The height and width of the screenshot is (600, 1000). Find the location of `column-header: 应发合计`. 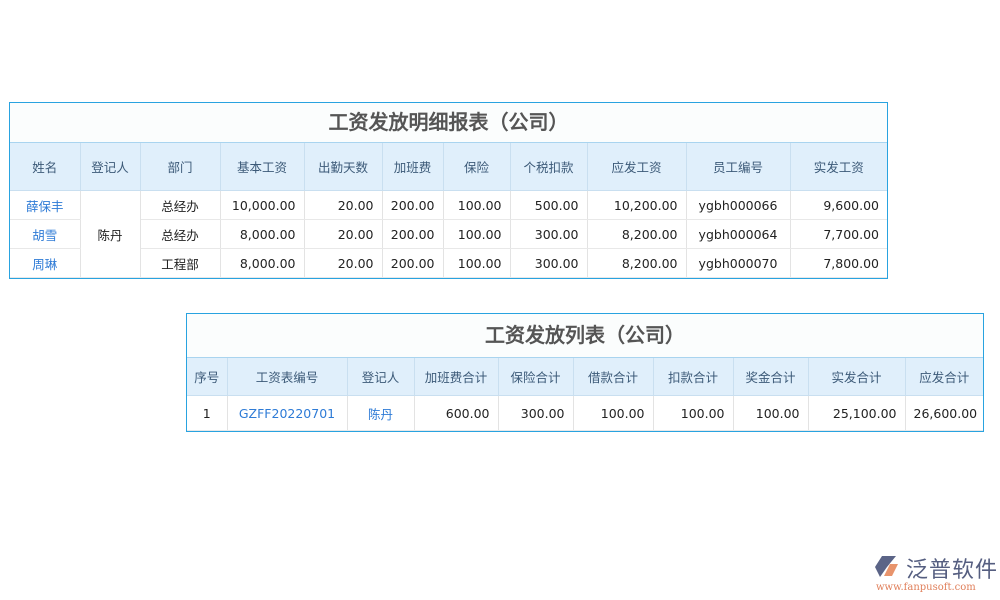

column-header: 应发合计 is located at coordinates (944, 377).